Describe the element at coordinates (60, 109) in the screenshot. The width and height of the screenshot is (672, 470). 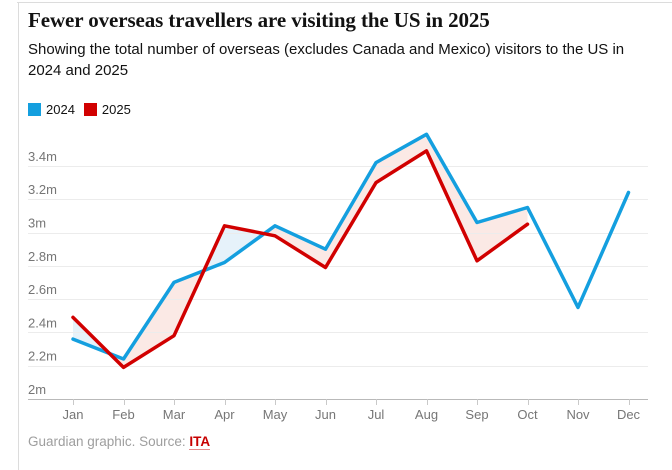
I see `legend-label-2024: 2024` at that location.